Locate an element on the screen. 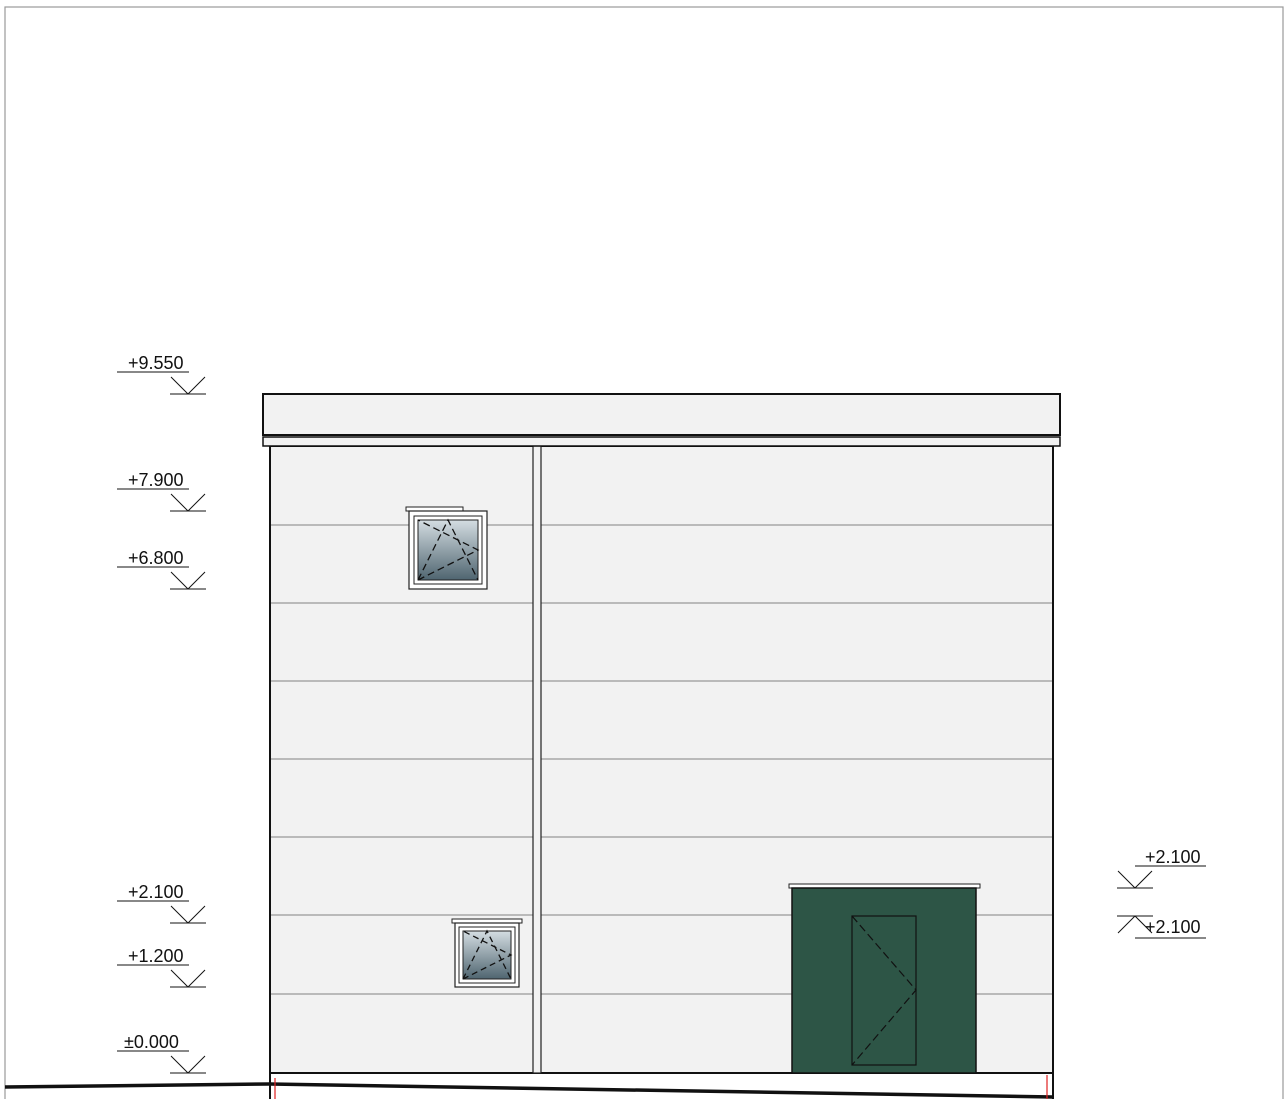  level-marker-left-4: +2.100 is located at coordinates (161, 903).